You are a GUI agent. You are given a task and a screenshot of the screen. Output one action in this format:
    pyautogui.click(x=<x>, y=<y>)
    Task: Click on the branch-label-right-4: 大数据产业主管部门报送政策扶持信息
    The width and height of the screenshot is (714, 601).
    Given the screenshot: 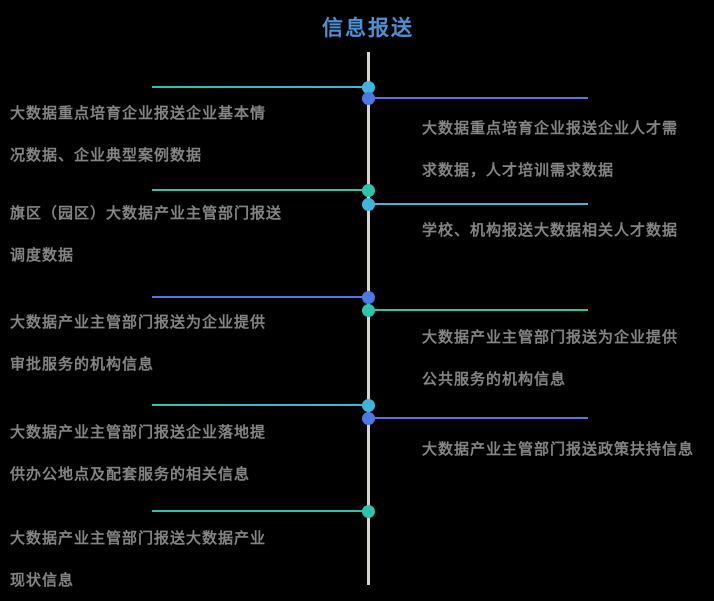 What is the action you would take?
    pyautogui.click(x=558, y=449)
    